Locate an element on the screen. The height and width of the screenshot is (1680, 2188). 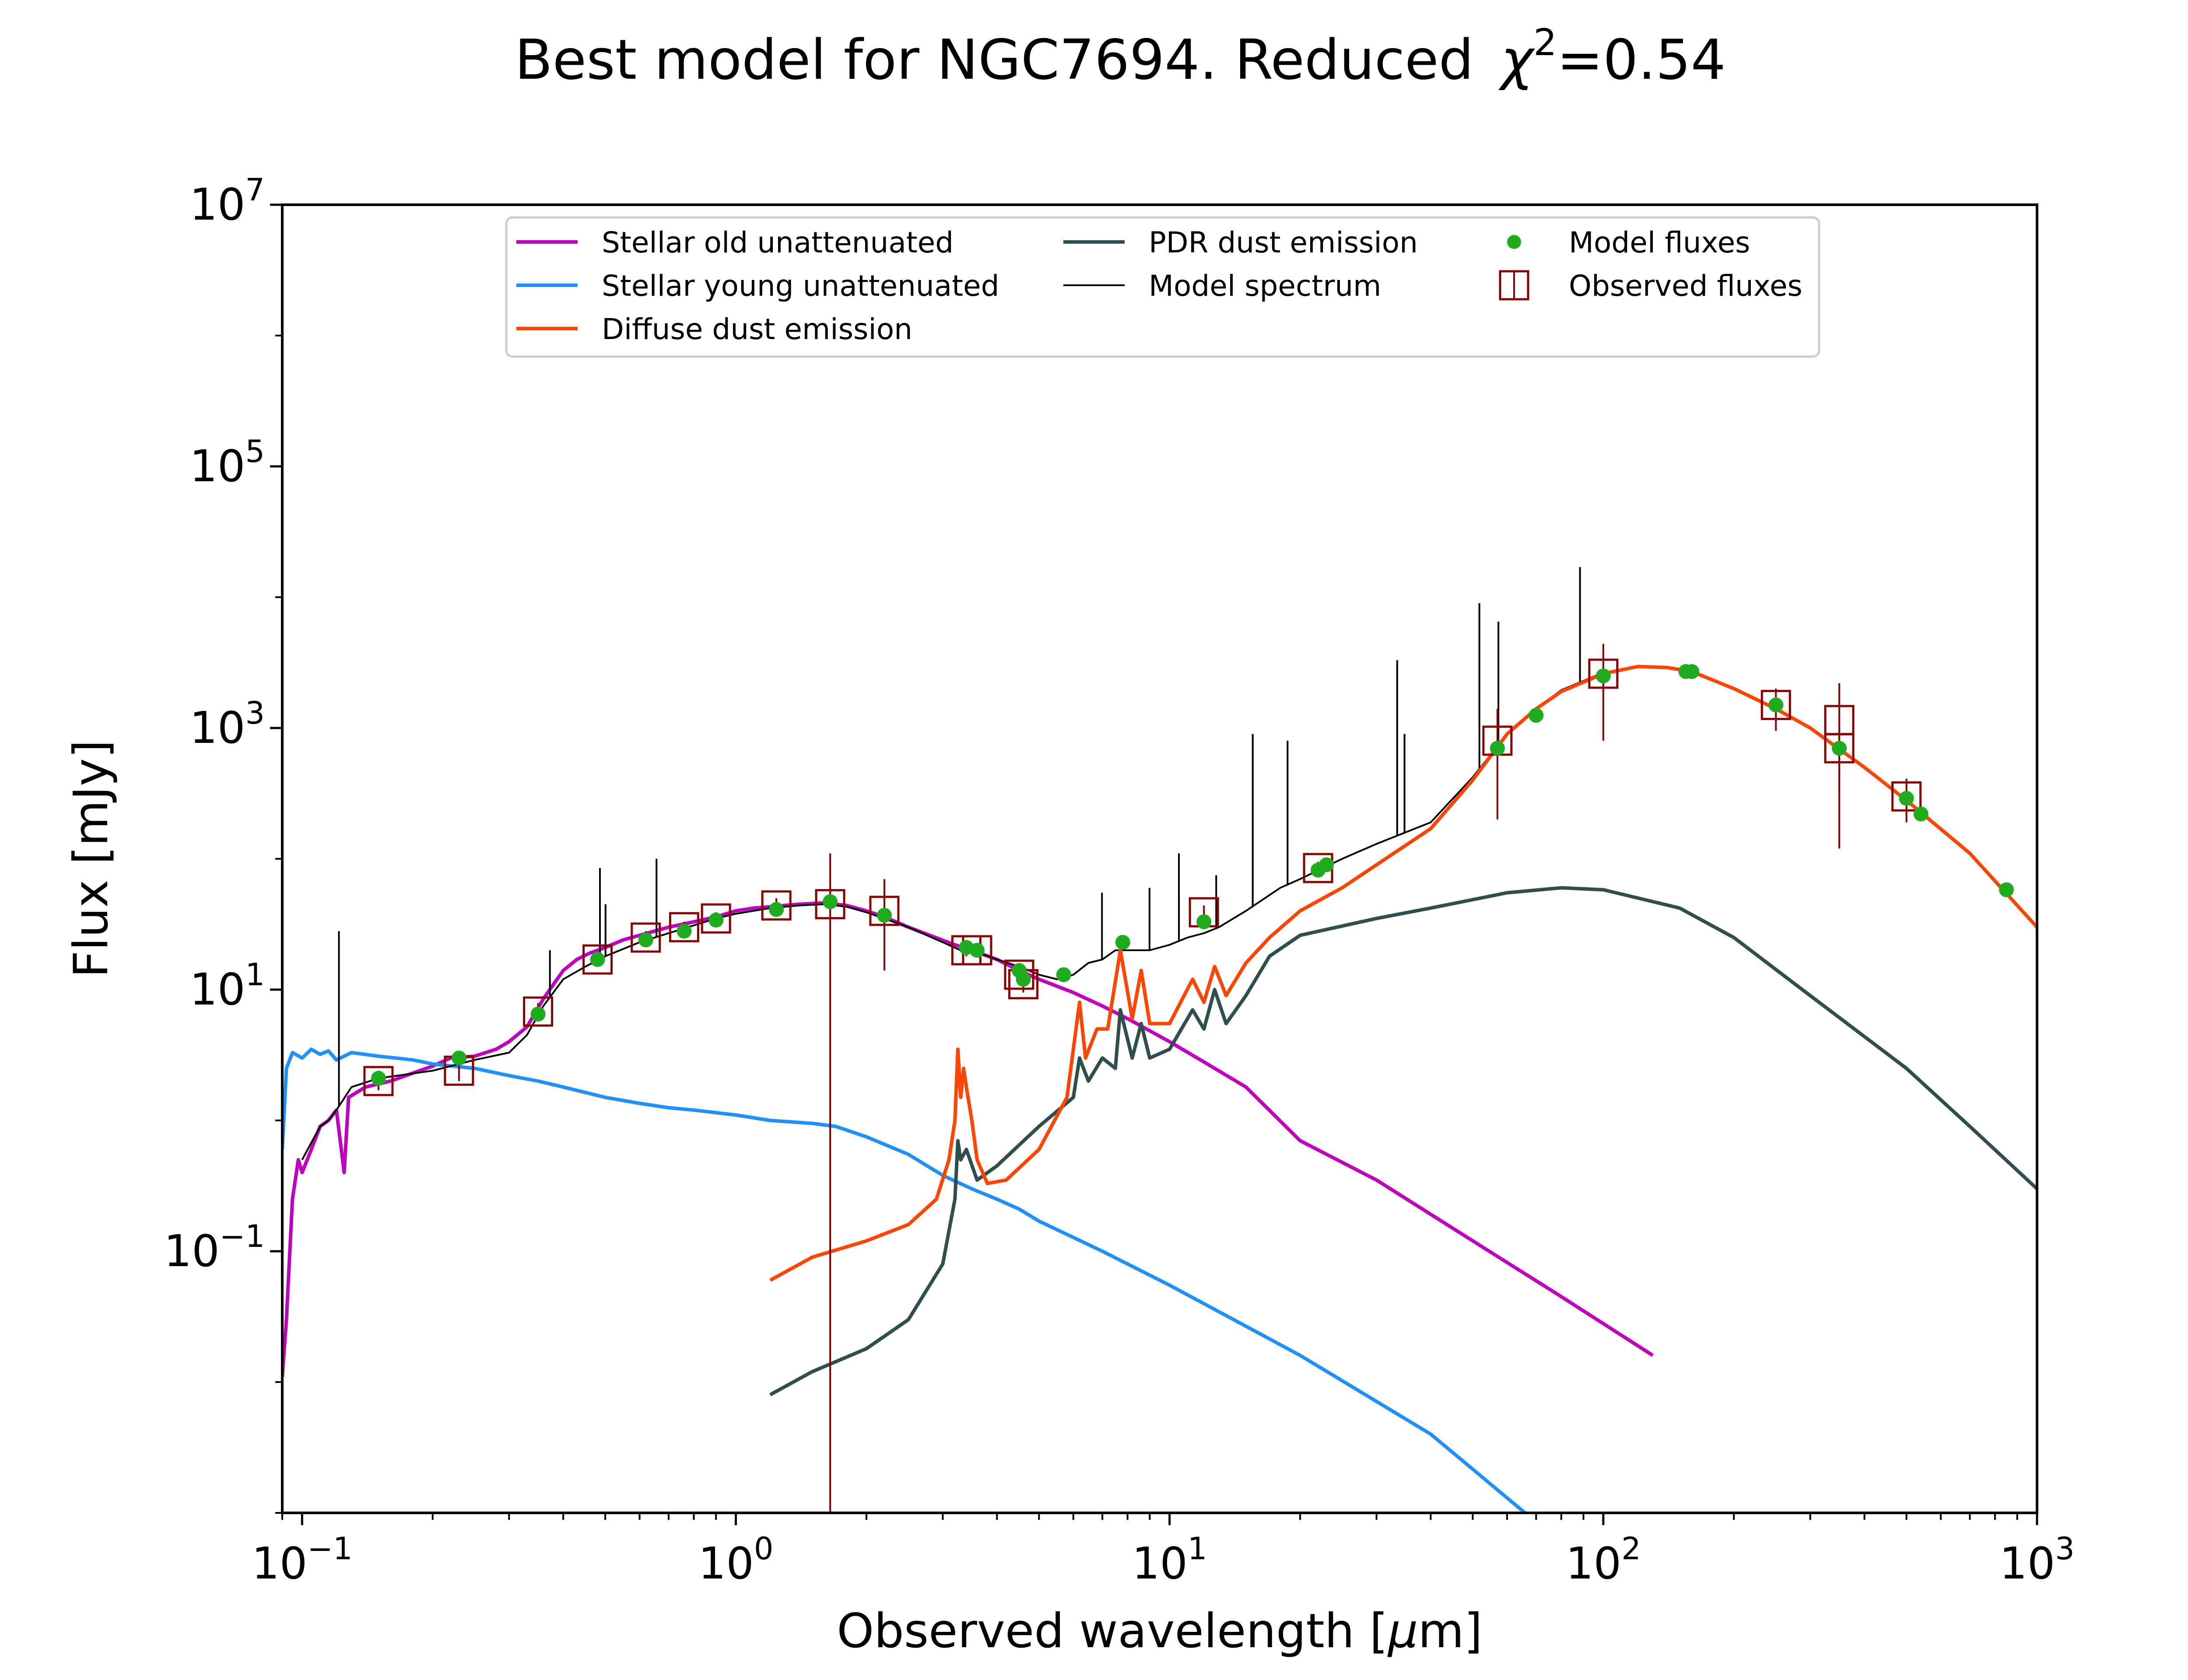
x-axis-label: Observed wavelength [μm] is located at coordinates (1160, 1631).